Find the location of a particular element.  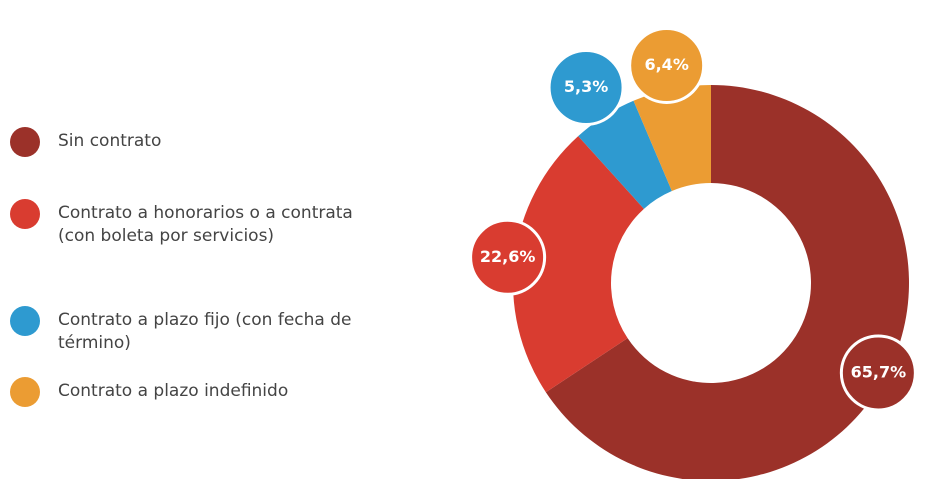

value-label: 5,3% is located at coordinates (586, 86).